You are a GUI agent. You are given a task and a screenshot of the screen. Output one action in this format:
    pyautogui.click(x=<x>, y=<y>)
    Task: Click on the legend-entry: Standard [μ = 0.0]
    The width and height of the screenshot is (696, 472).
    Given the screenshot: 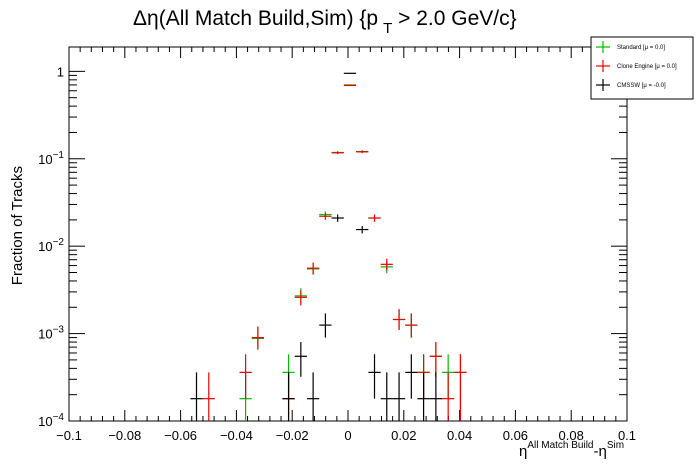 What is the action you would take?
    pyautogui.click(x=630, y=47)
    